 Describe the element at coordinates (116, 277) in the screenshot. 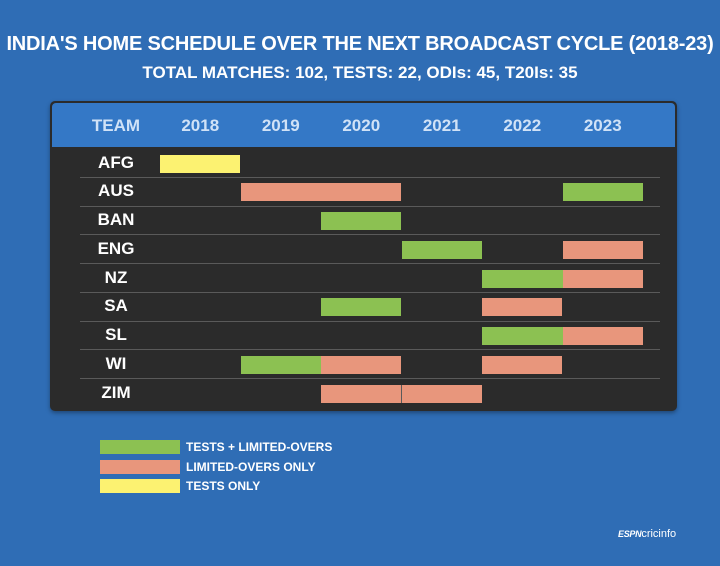

I see `team-label-nz: NZ` at that location.